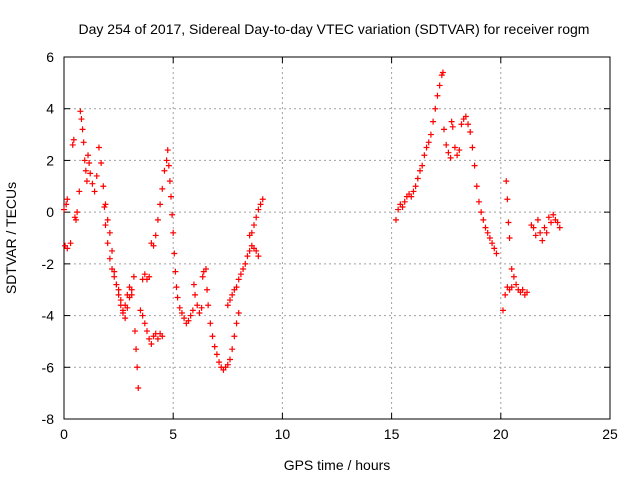 The width and height of the screenshot is (640, 480). Describe the element at coordinates (50, 57) in the screenshot. I see `y-tick-label: 6` at that location.